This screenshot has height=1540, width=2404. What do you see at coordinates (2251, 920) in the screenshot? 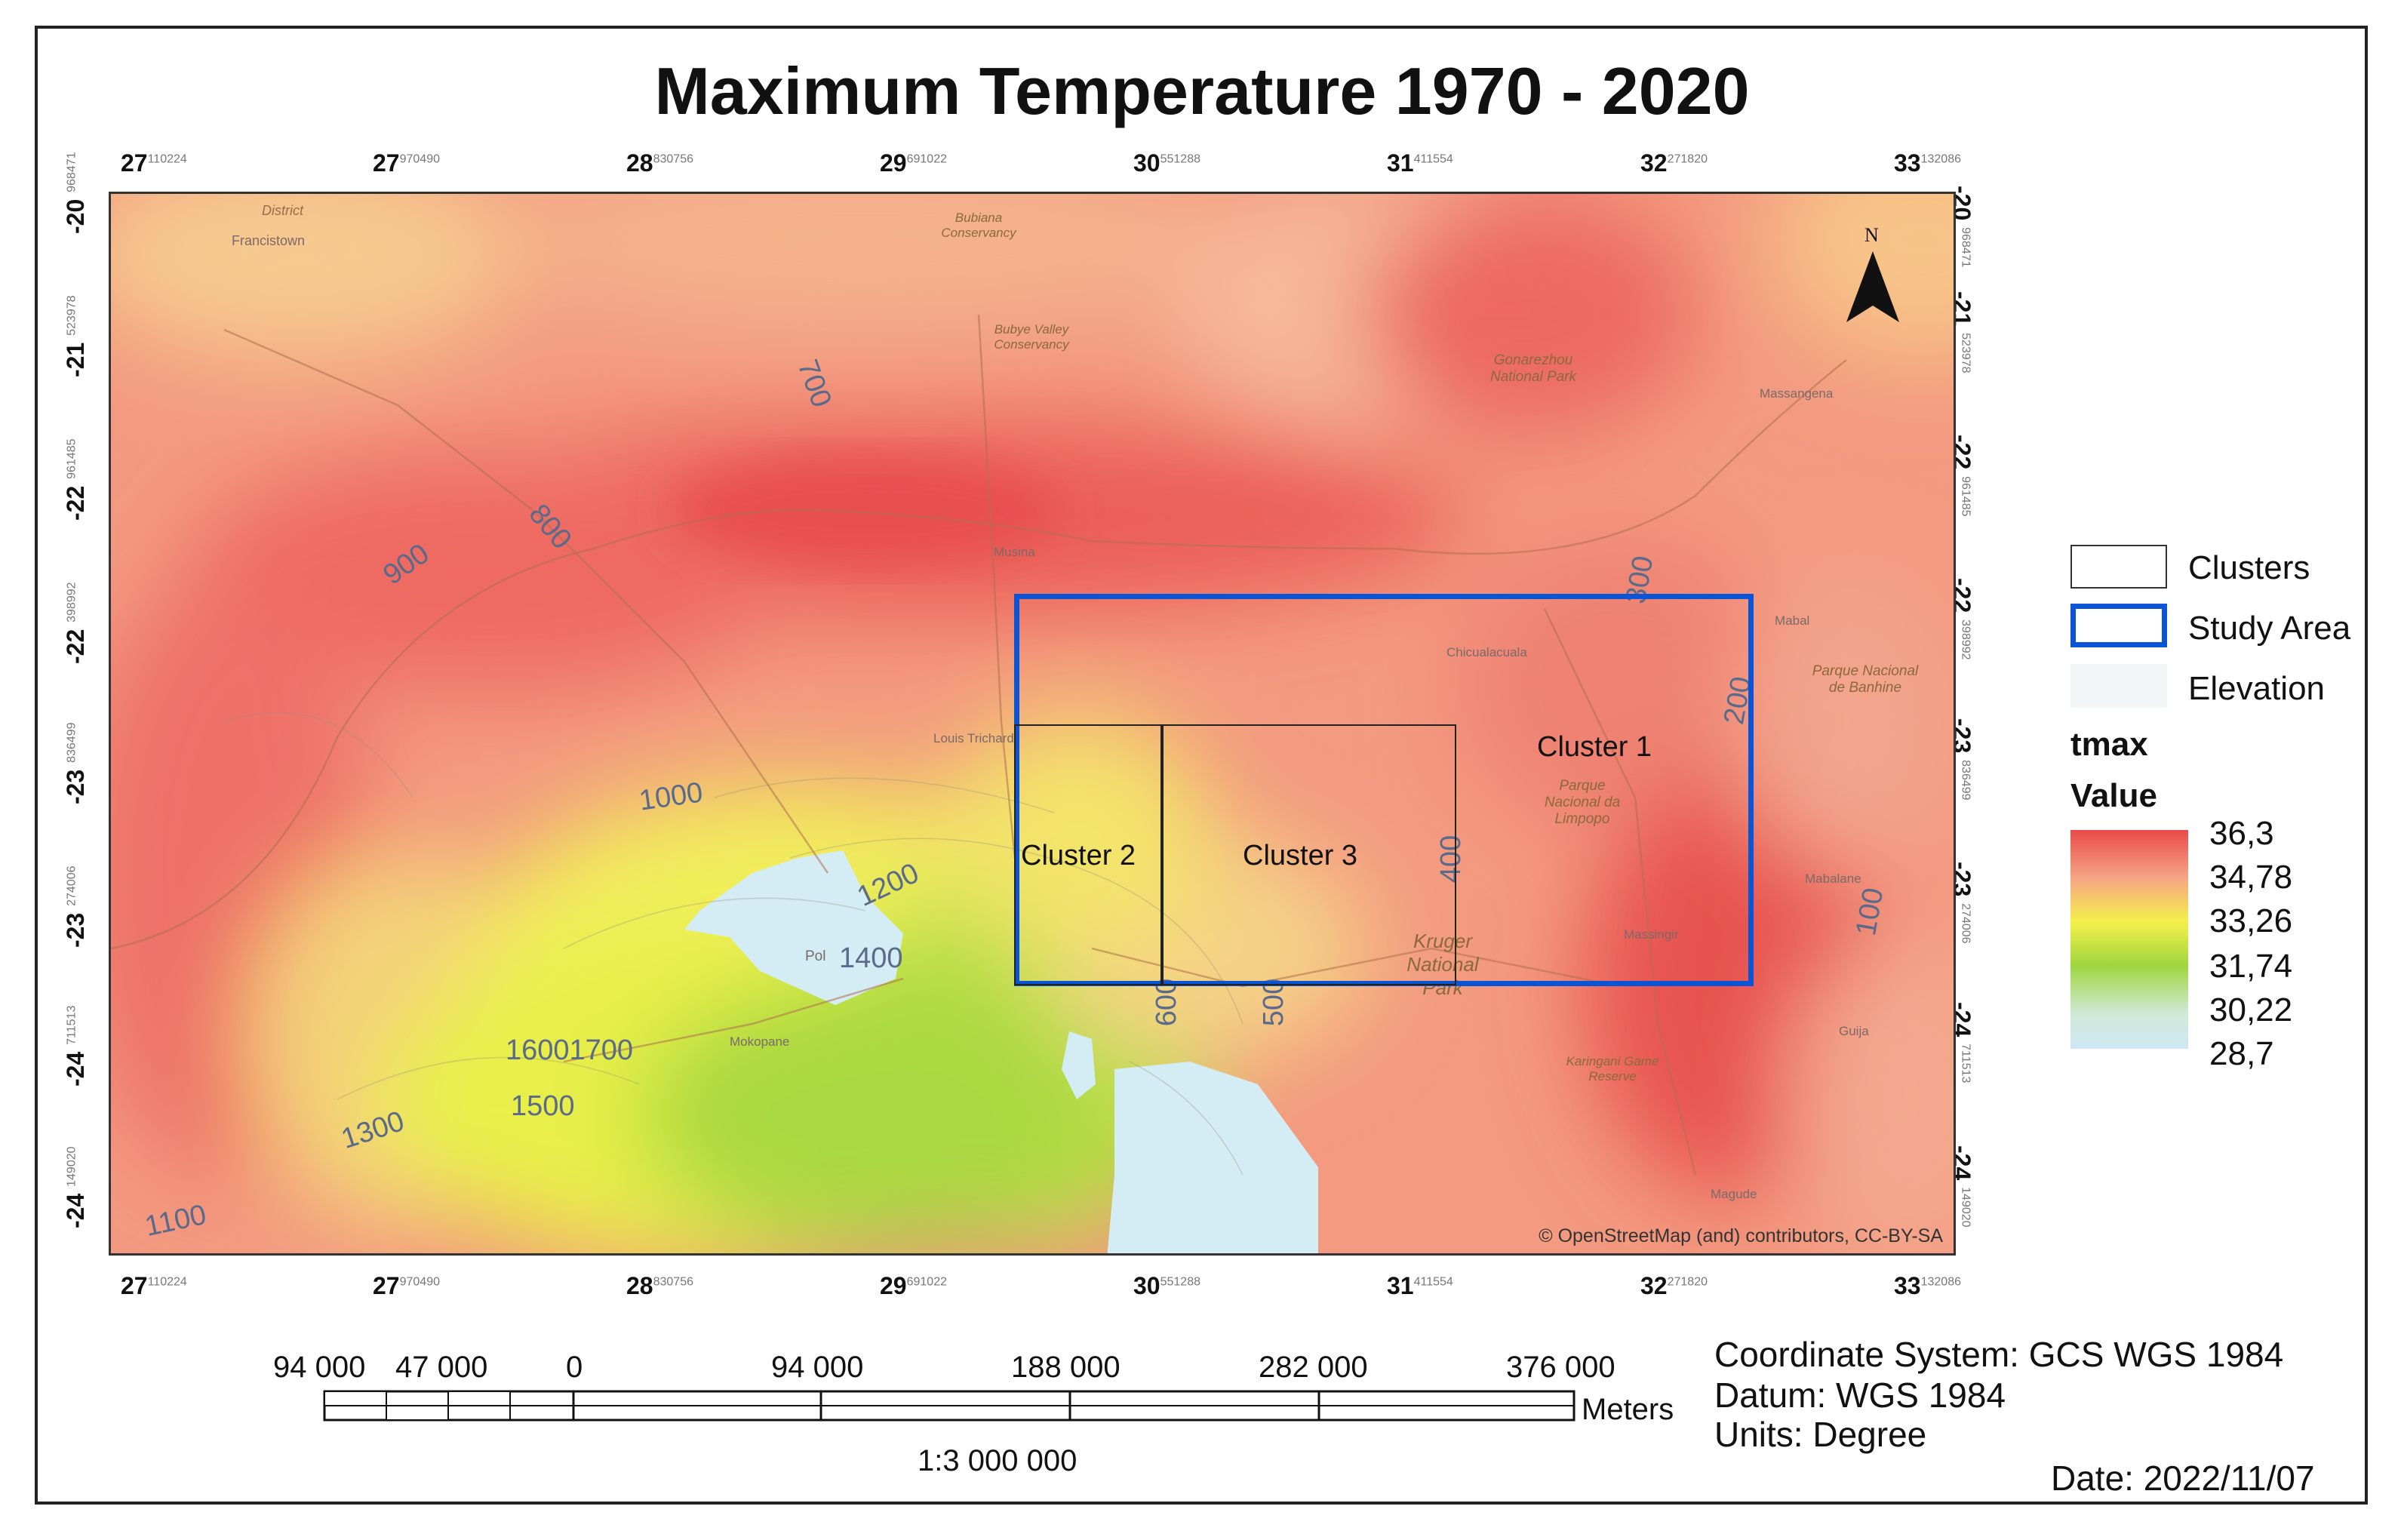
I see `legend-value-3: 33,26` at bounding box center [2251, 920].